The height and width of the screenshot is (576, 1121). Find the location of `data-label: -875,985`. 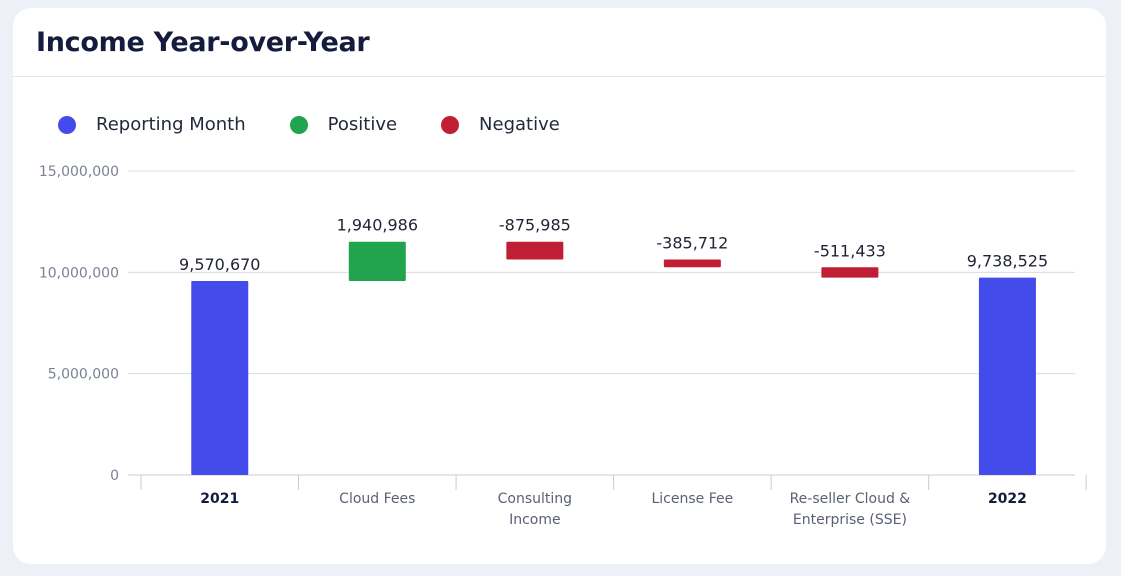

data-label: -875,985 is located at coordinates (535, 225).